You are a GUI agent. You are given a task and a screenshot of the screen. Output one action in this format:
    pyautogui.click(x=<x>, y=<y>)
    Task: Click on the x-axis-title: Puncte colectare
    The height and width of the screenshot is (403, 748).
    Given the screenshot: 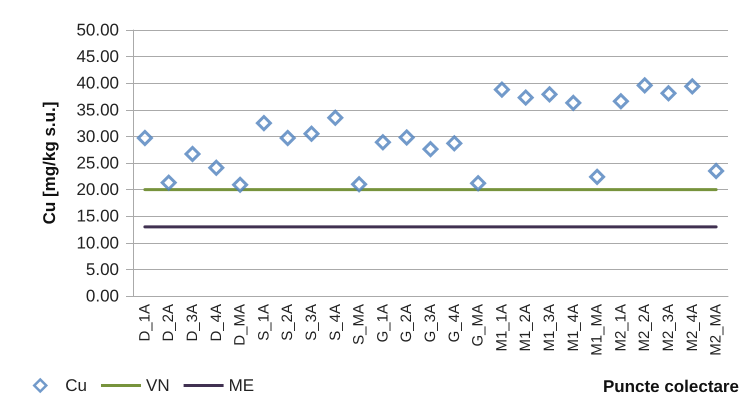 What is the action you would take?
    pyautogui.click(x=671, y=386)
    